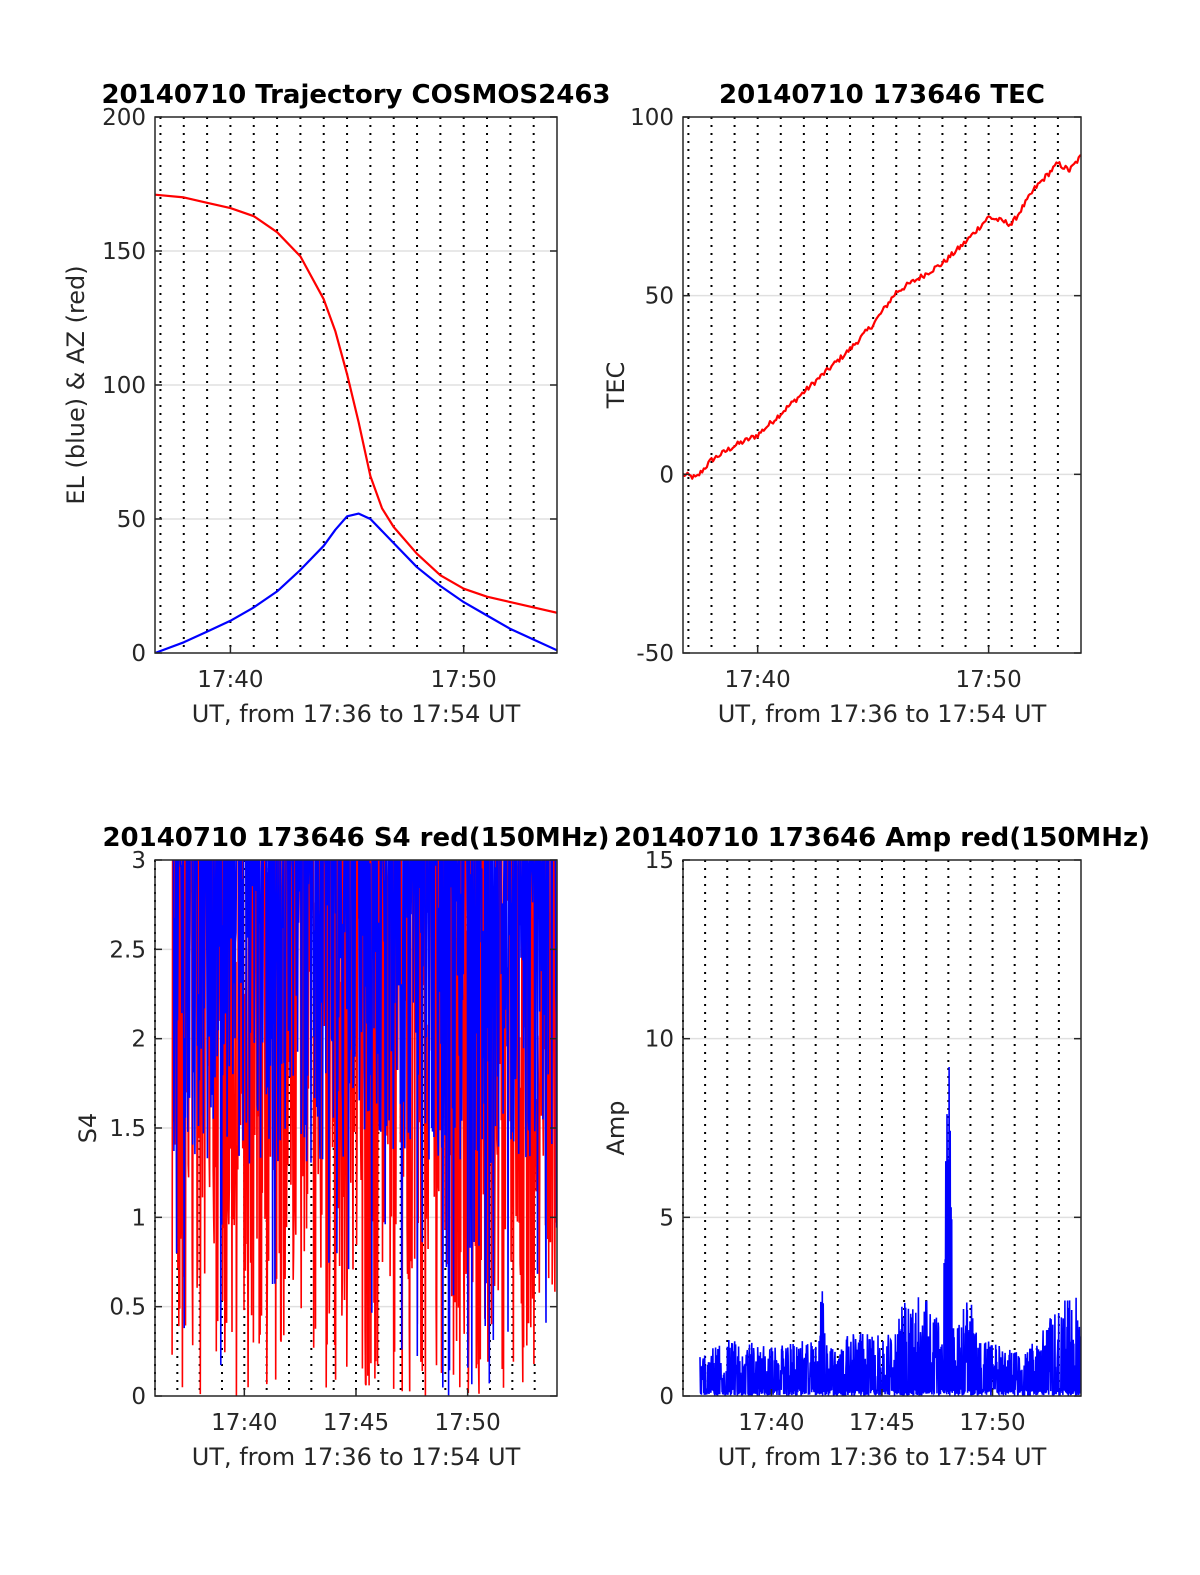 The width and height of the screenshot is (1200, 1575). What do you see at coordinates (616, 1127) in the screenshot?
I see `y-axis-label: Amp` at bounding box center [616, 1127].